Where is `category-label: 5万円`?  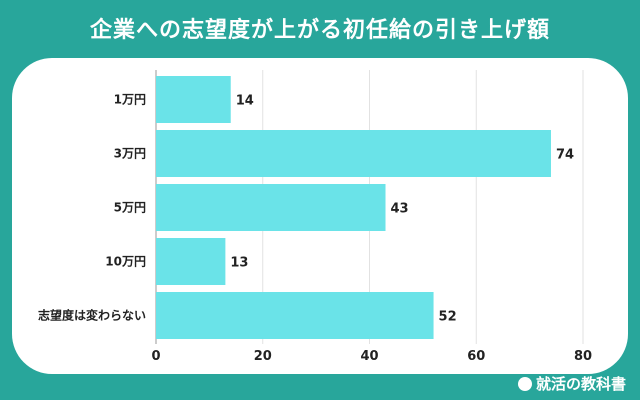 category-label: 5万円 is located at coordinates (130, 208).